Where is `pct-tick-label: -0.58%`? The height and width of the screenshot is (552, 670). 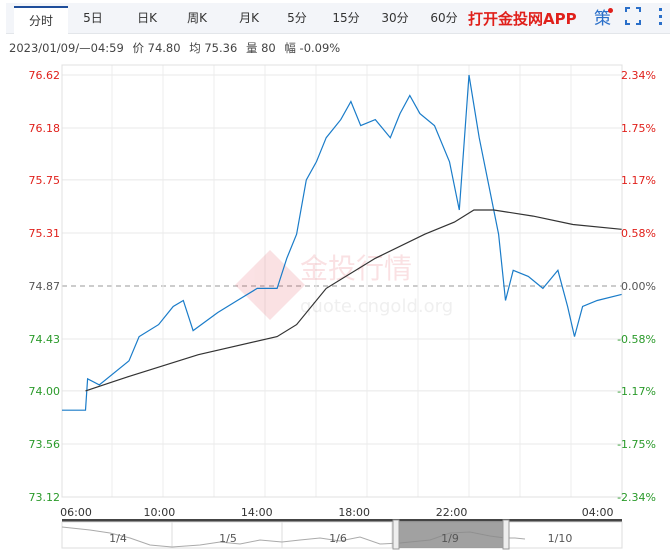 pct-tick-label: -0.58% is located at coordinates (636, 339).